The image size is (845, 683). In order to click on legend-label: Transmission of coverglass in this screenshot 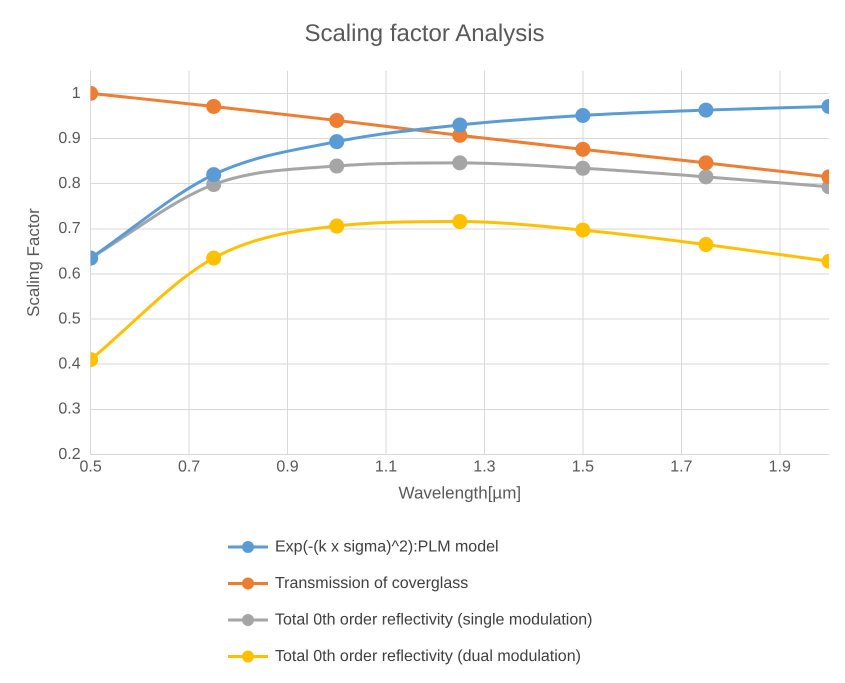, I will do `click(371, 583)`.